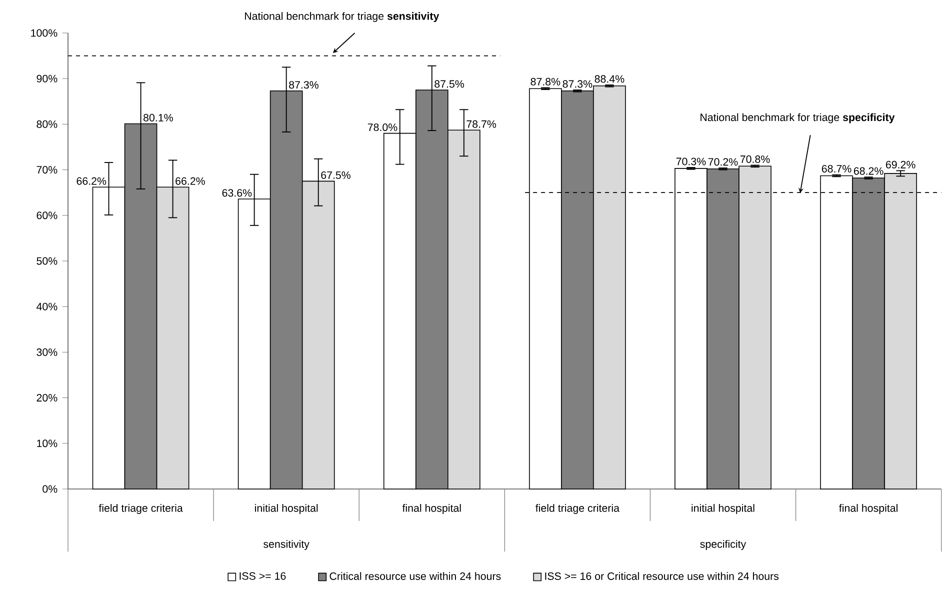  What do you see at coordinates (158, 118) in the screenshot?
I see `data-label: 80.1%` at bounding box center [158, 118].